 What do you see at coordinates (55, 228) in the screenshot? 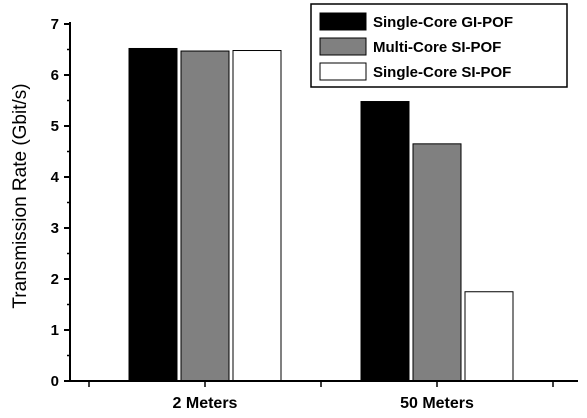
I see `y-tick-label: 3` at bounding box center [55, 228].